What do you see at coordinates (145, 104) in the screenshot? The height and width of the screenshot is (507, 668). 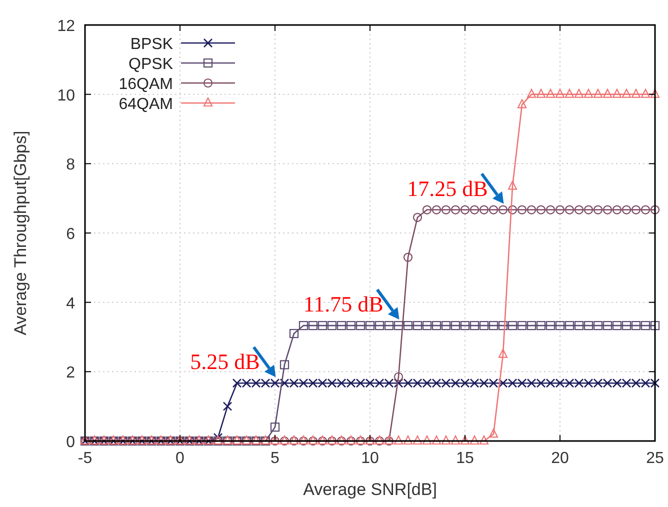 I see `legend-label: 64QAM` at bounding box center [145, 104].